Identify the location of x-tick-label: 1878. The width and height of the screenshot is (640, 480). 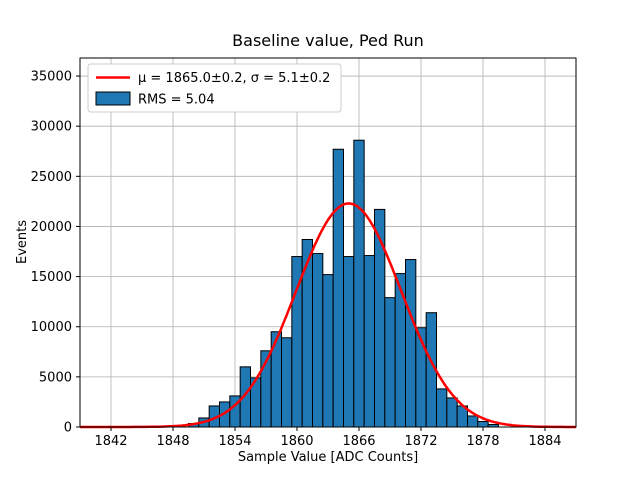
(482, 441).